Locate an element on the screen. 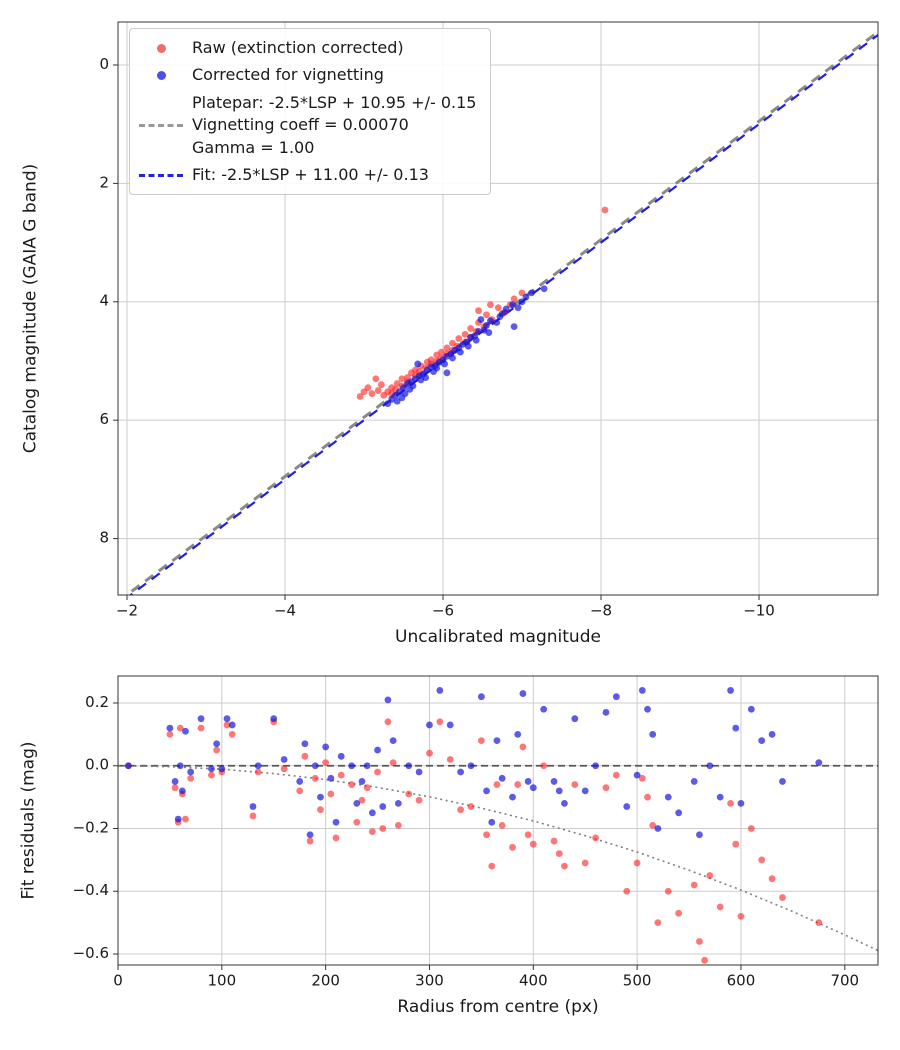  legend-label-raw: Raw (extinction corrected) is located at coordinates (298, 47).